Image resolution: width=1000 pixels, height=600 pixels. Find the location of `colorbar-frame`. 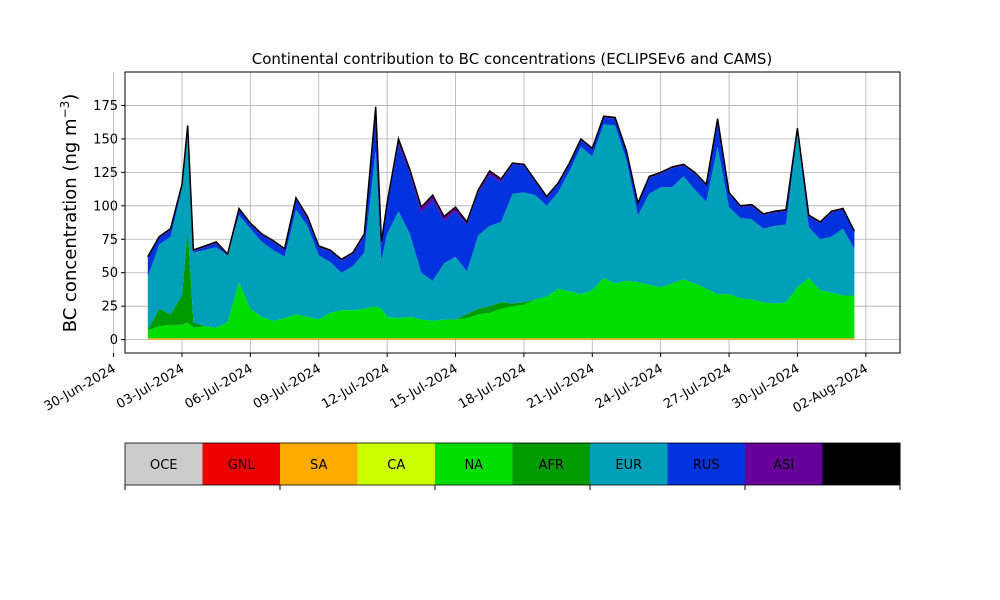

colorbar-frame is located at coordinates (512, 464).